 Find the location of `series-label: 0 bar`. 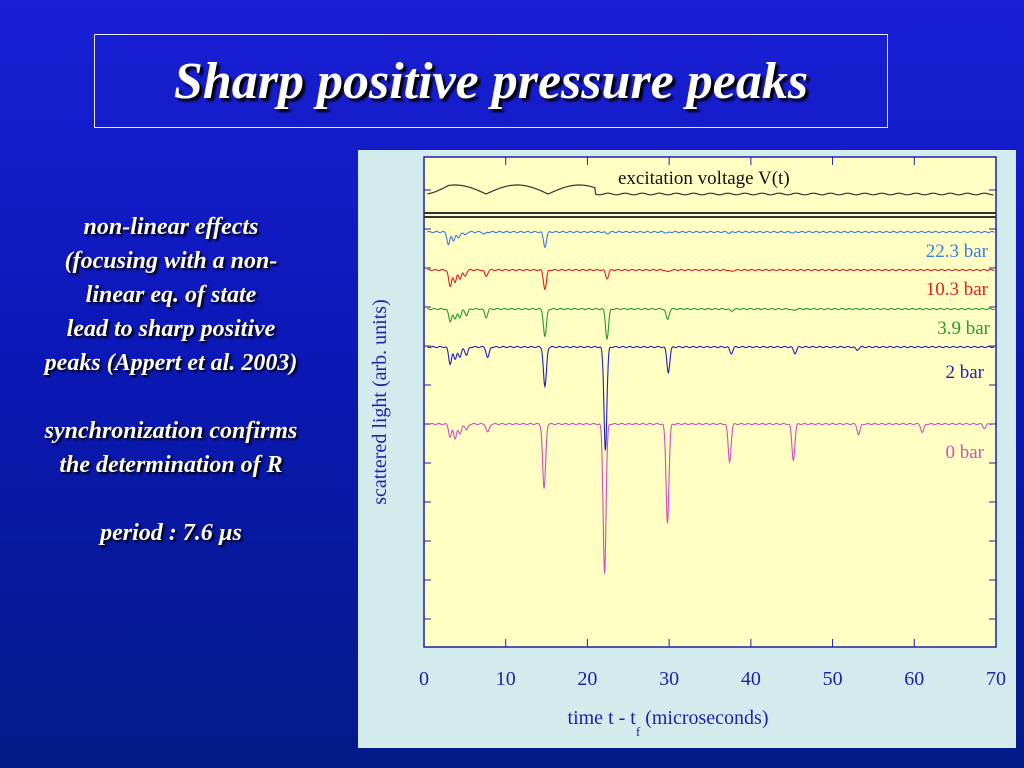

series-label: 0 bar is located at coordinates (964, 452).